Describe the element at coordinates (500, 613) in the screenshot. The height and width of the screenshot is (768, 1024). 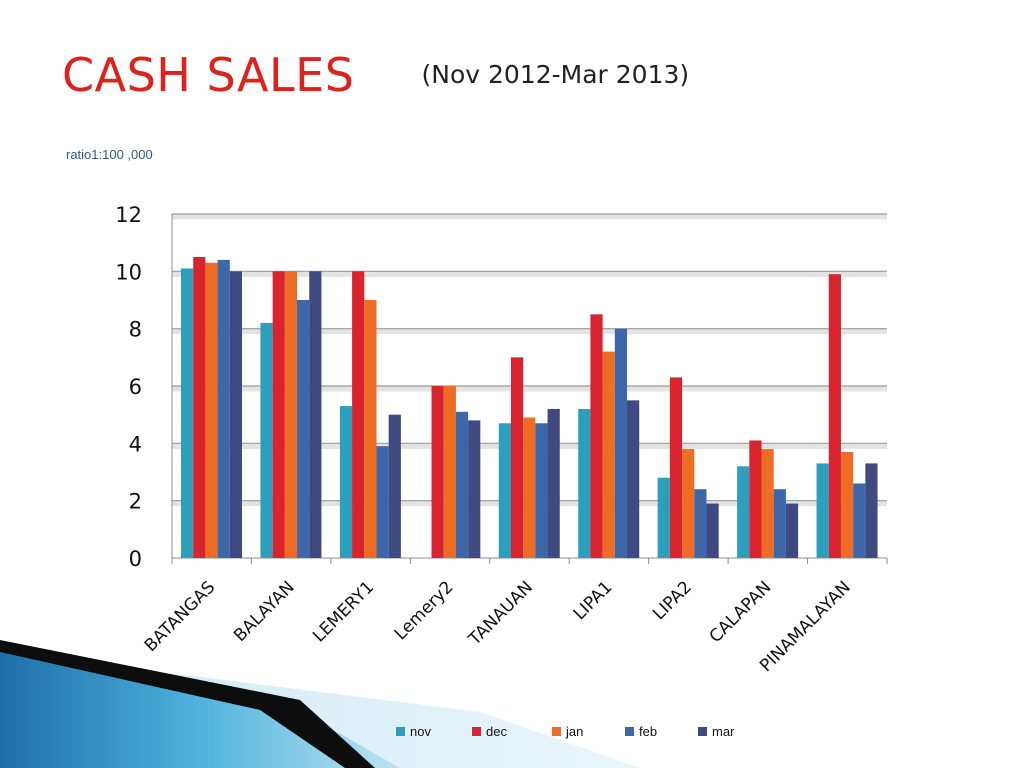
I see `x-tick-label: TANAUAN` at that location.